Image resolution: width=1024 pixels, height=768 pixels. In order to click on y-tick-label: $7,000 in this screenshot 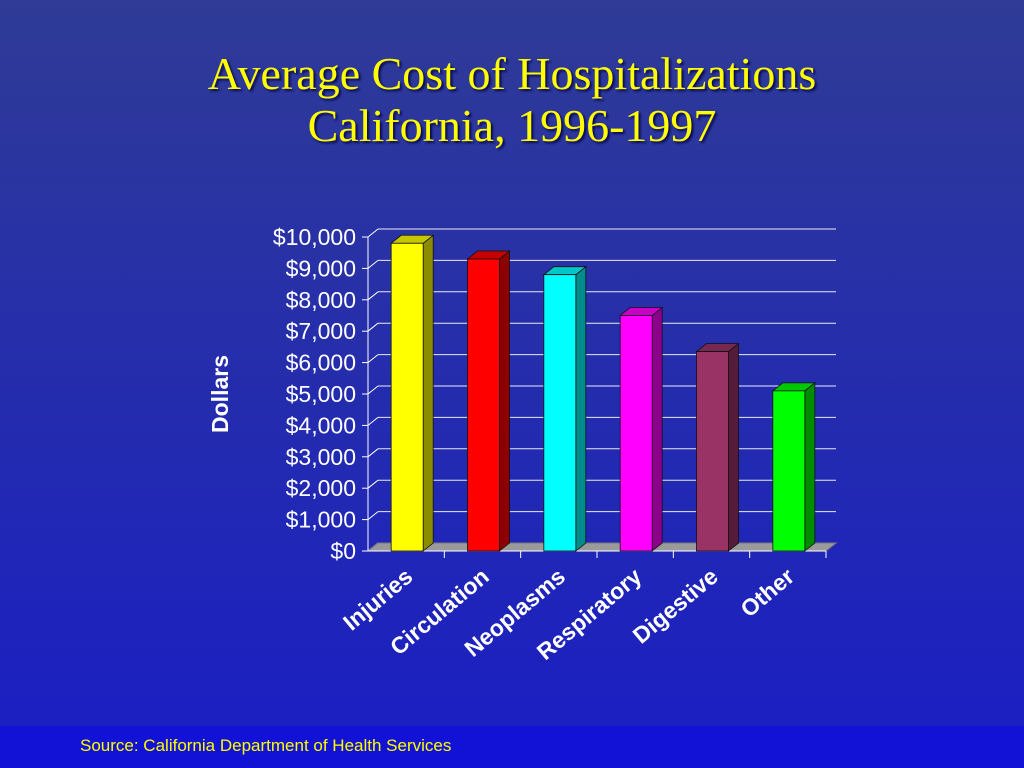, I will do `click(321, 331)`.